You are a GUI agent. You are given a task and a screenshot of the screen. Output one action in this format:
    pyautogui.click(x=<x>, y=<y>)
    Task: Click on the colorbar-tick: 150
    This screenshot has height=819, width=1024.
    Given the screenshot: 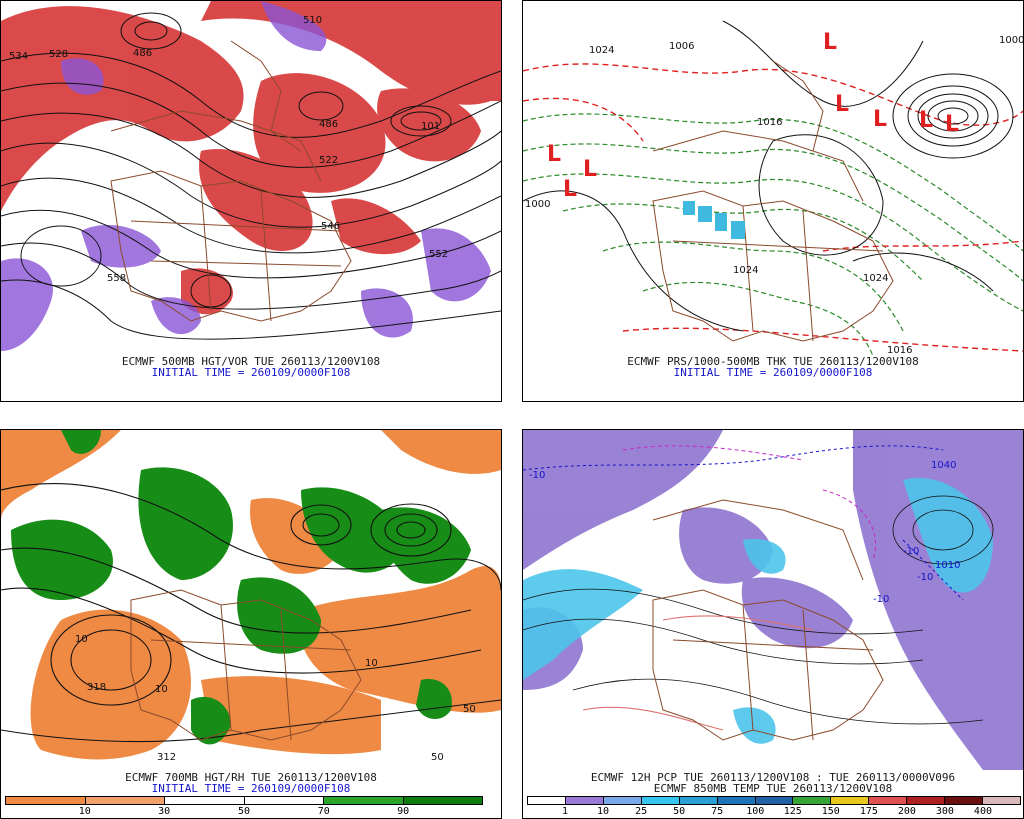 What is the action you would take?
    pyautogui.click(x=830, y=811)
    